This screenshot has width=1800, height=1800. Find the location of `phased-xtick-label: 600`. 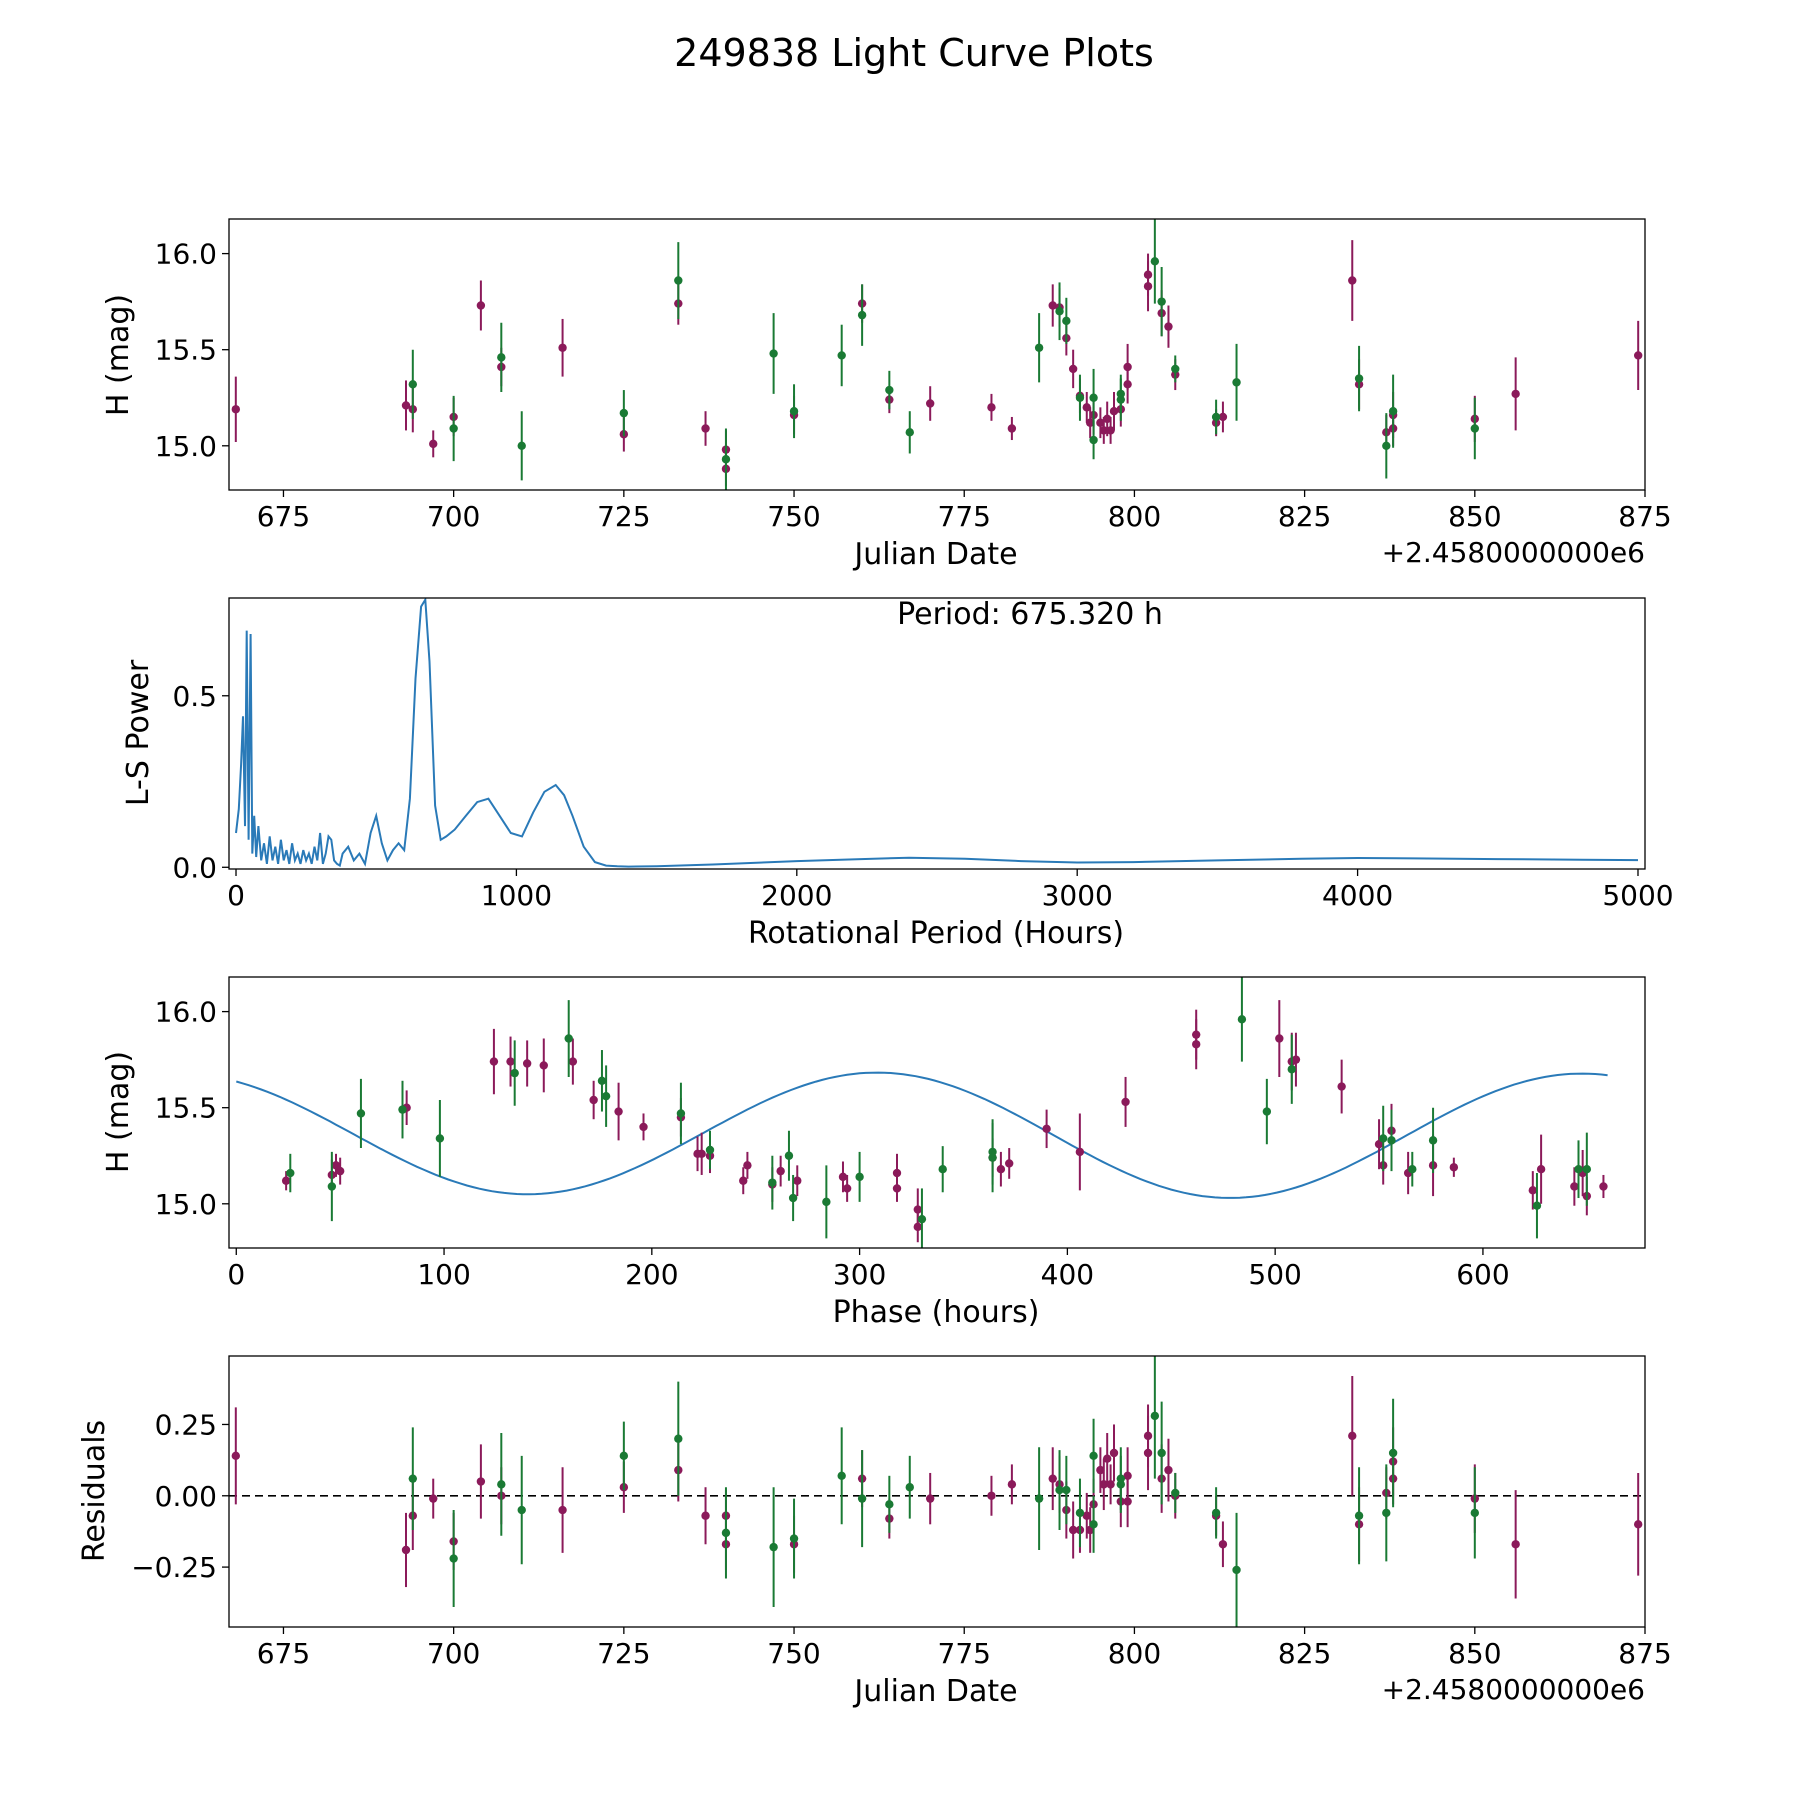

phased-xtick-label: 600 is located at coordinates (1482, 1274).